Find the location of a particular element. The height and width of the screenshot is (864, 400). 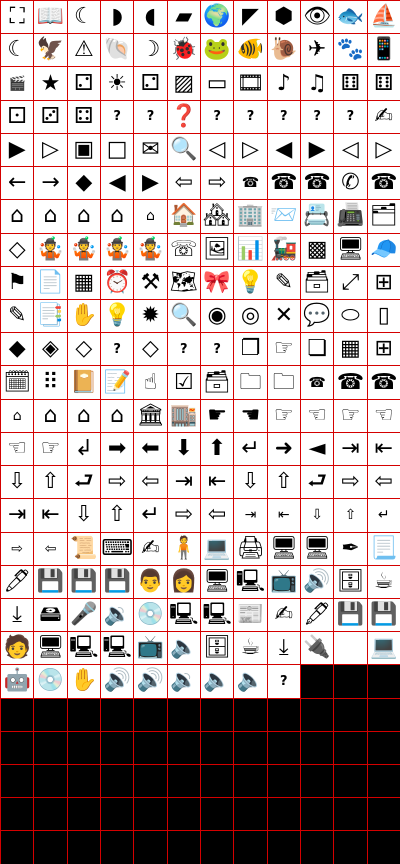

icon-cell: 🎤 is located at coordinates (83, 614).